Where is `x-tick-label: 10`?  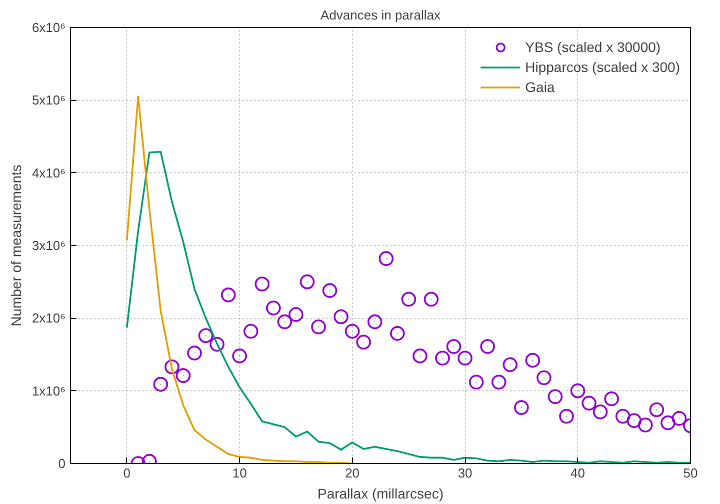
x-tick-label: 10 is located at coordinates (239, 473).